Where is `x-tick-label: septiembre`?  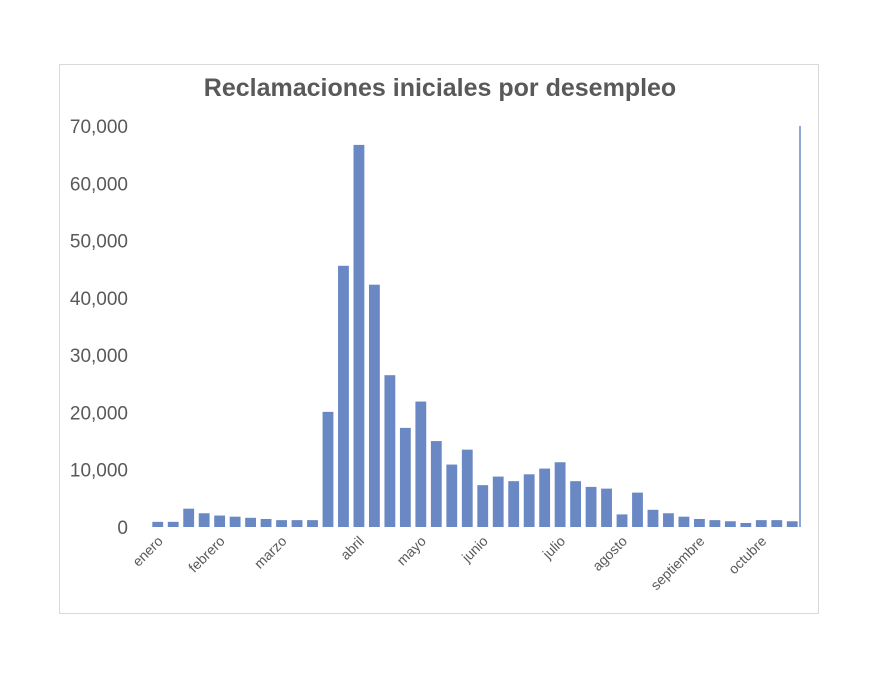 x-tick-label: septiembre is located at coordinates (677, 563).